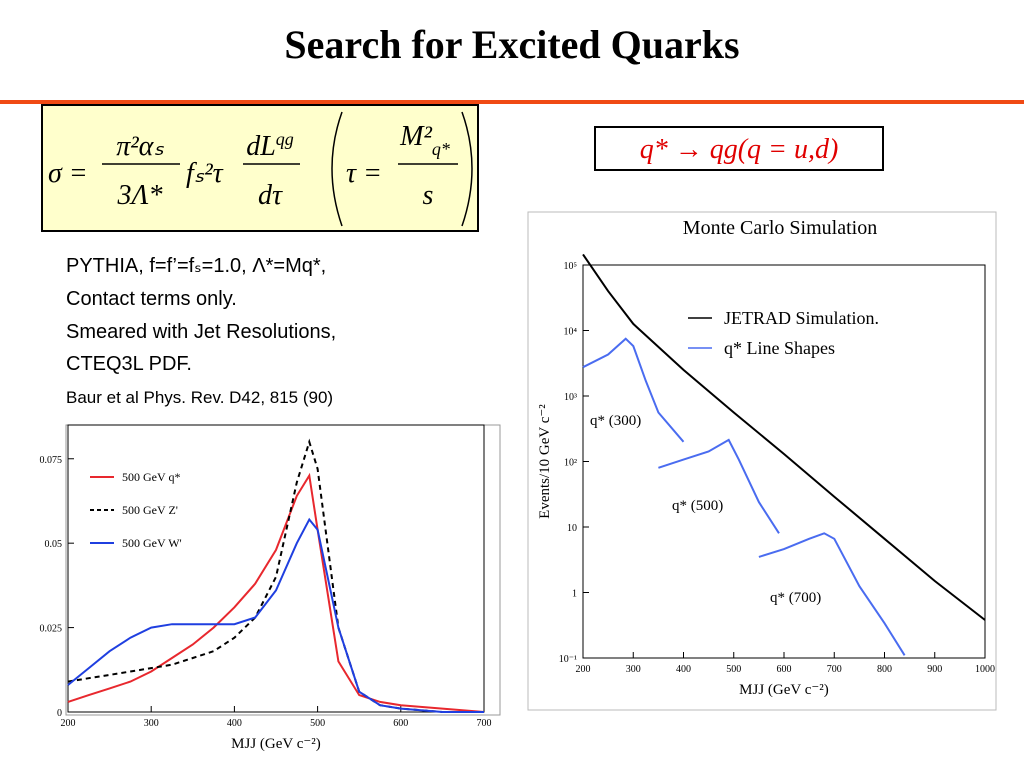  Describe the element at coordinates (140, 146) in the screenshot. I see `formula-text: π²αₛ` at that location.